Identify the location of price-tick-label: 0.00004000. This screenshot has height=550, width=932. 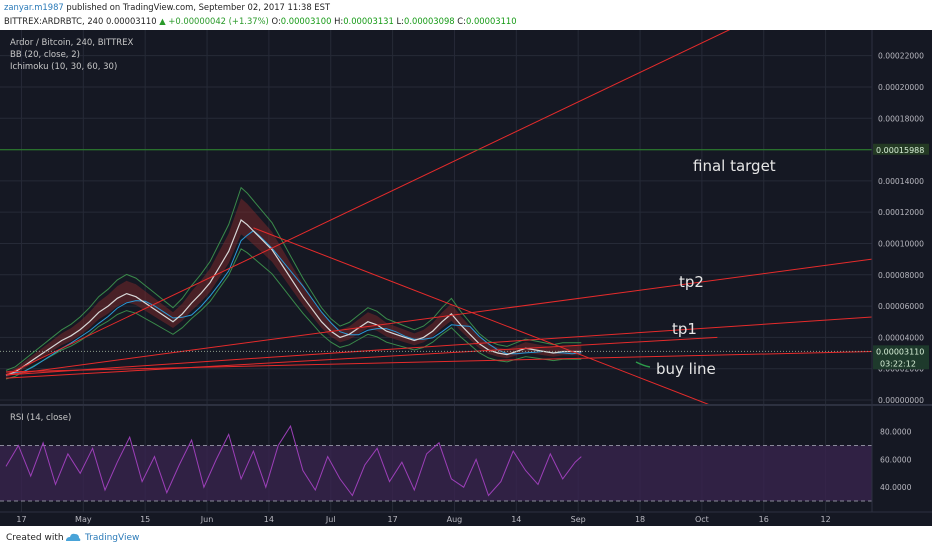
(901, 337).